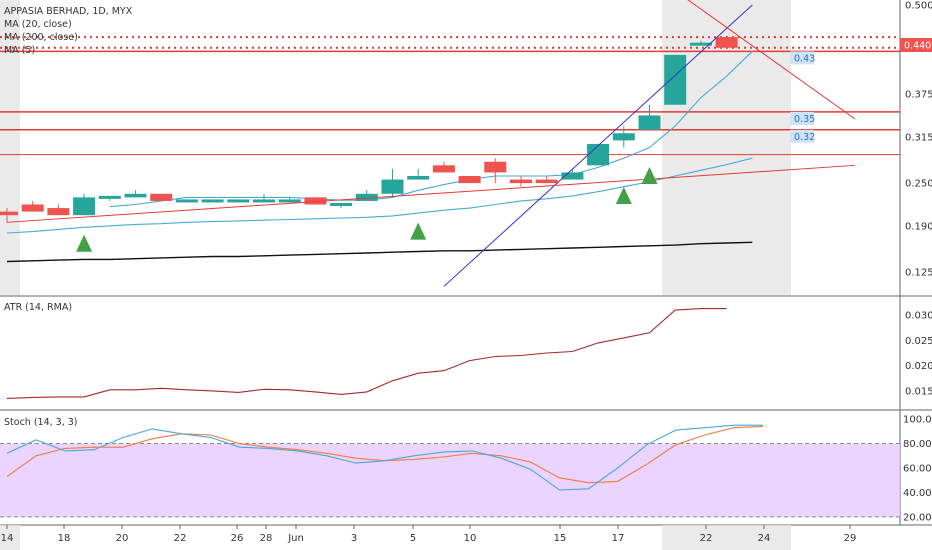 The width and height of the screenshot is (932, 550). Describe the element at coordinates (918, 6) in the screenshot. I see `price-tick-0: 0.500` at that location.